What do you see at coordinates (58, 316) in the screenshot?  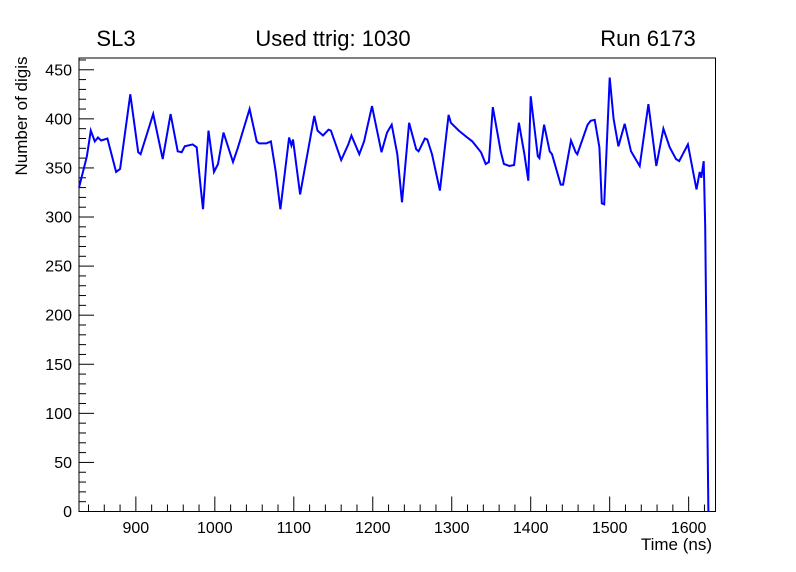 I see `svg-text: 200` at bounding box center [58, 316].